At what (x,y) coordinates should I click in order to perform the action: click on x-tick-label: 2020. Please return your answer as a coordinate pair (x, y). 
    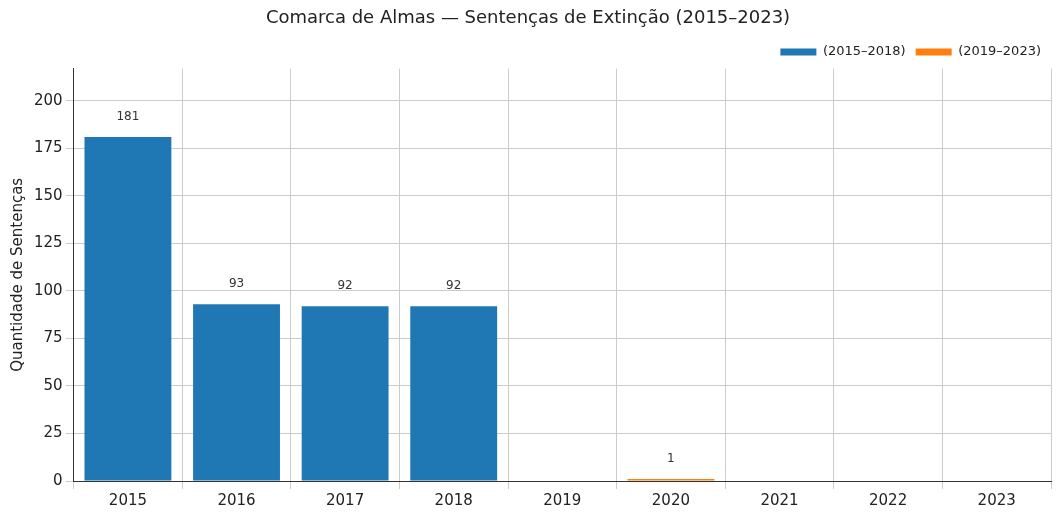
    Looking at the image, I should click on (671, 499).